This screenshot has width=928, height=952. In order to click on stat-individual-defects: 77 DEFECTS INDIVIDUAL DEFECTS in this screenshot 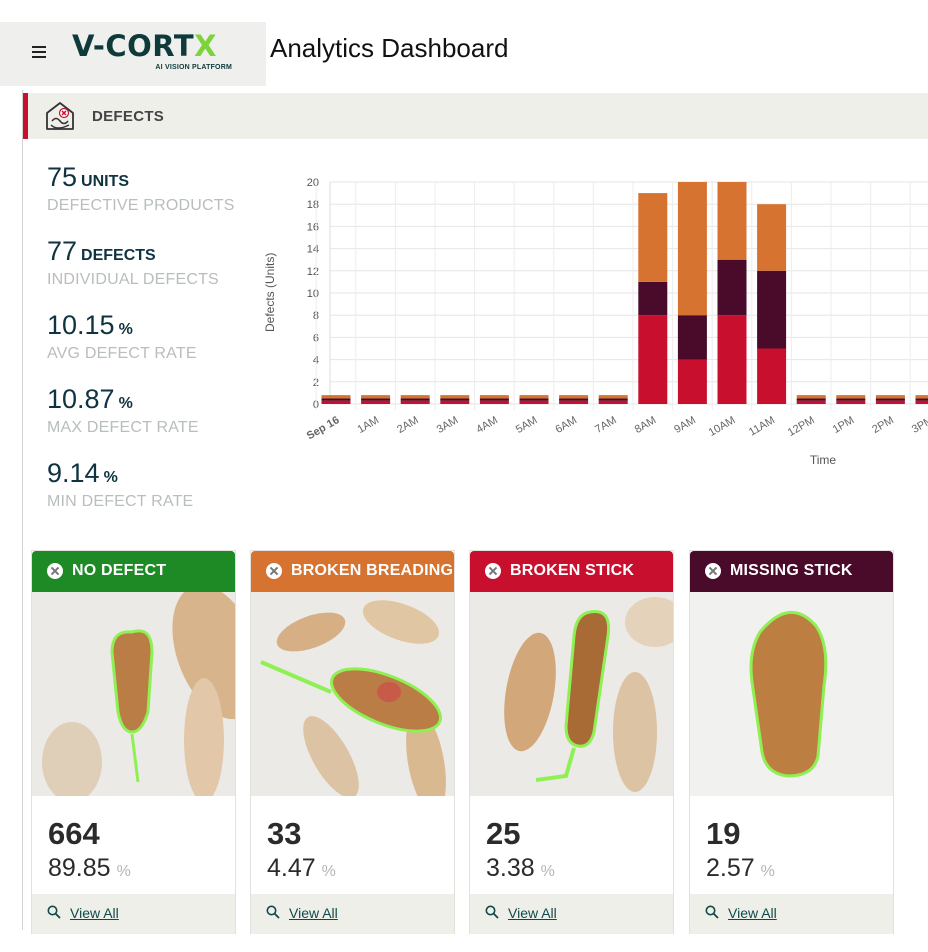, I will do `click(133, 262)`.